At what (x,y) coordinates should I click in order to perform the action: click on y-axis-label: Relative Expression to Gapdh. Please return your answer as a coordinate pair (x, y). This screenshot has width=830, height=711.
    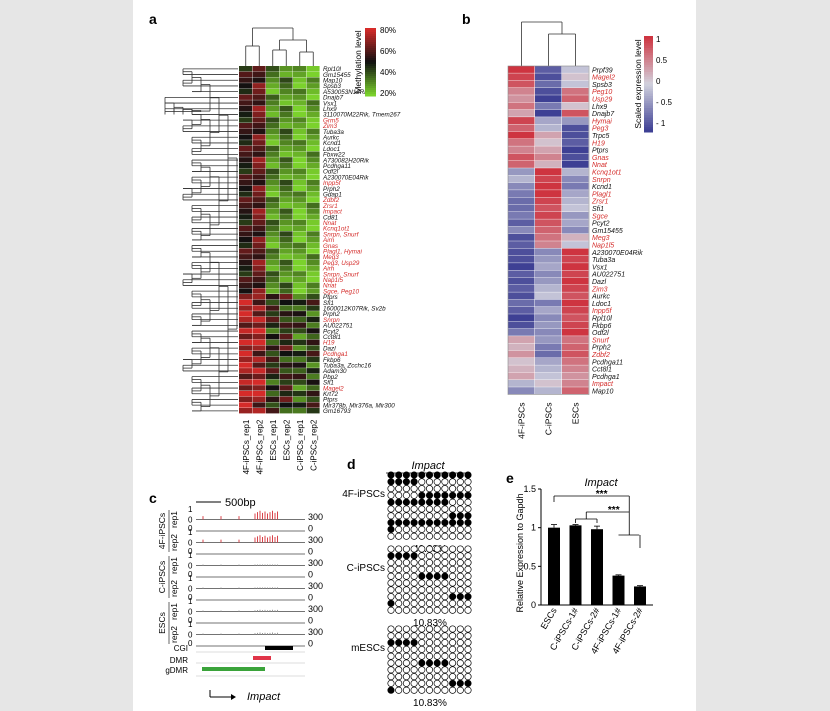
    Looking at the image, I should click on (520, 552).